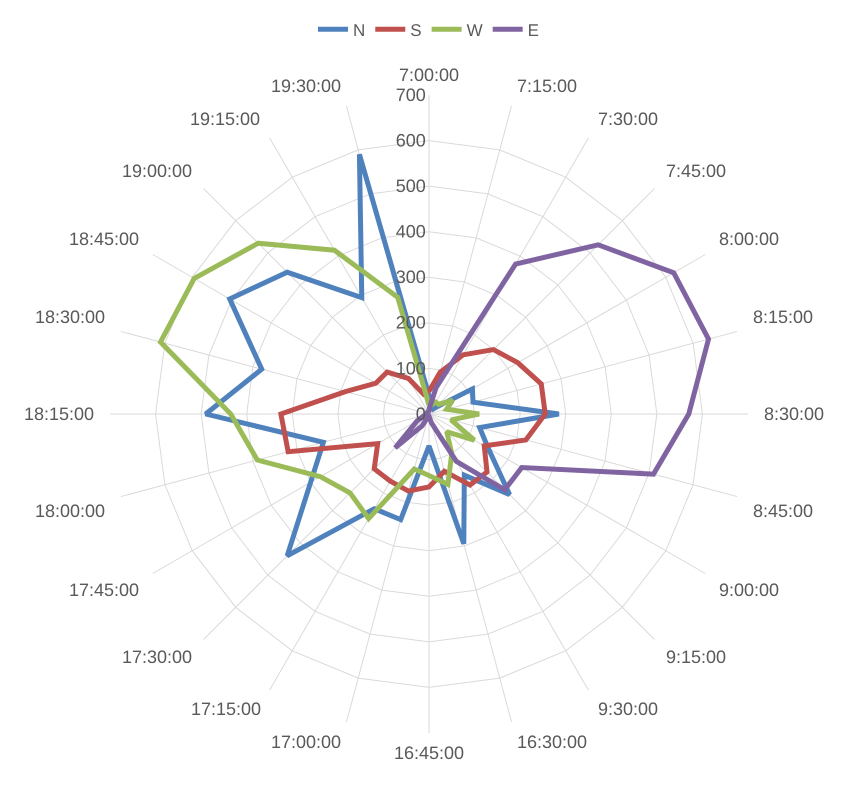 The image size is (858, 796). I want to click on spoke-label: 9:00:00, so click(749, 590).